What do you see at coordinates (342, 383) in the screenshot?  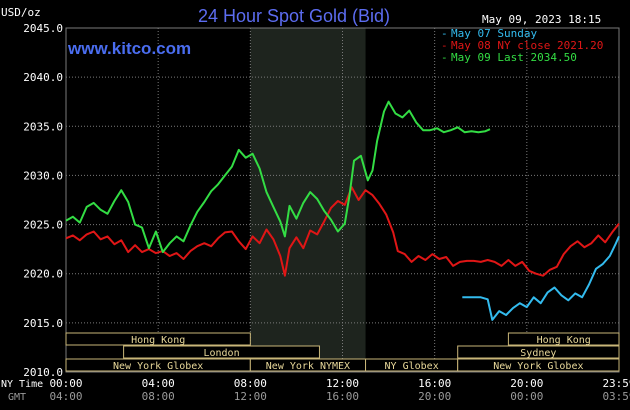 I see `x-tick-label-ny: 12:00` at bounding box center [342, 383].